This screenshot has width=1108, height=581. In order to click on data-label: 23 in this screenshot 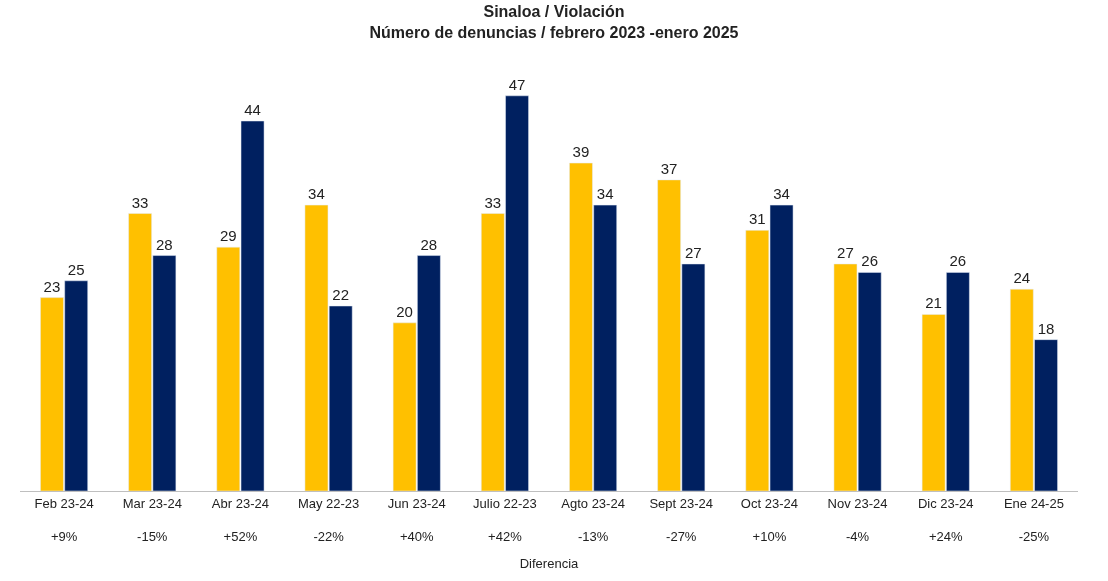, I will do `click(52, 286)`.